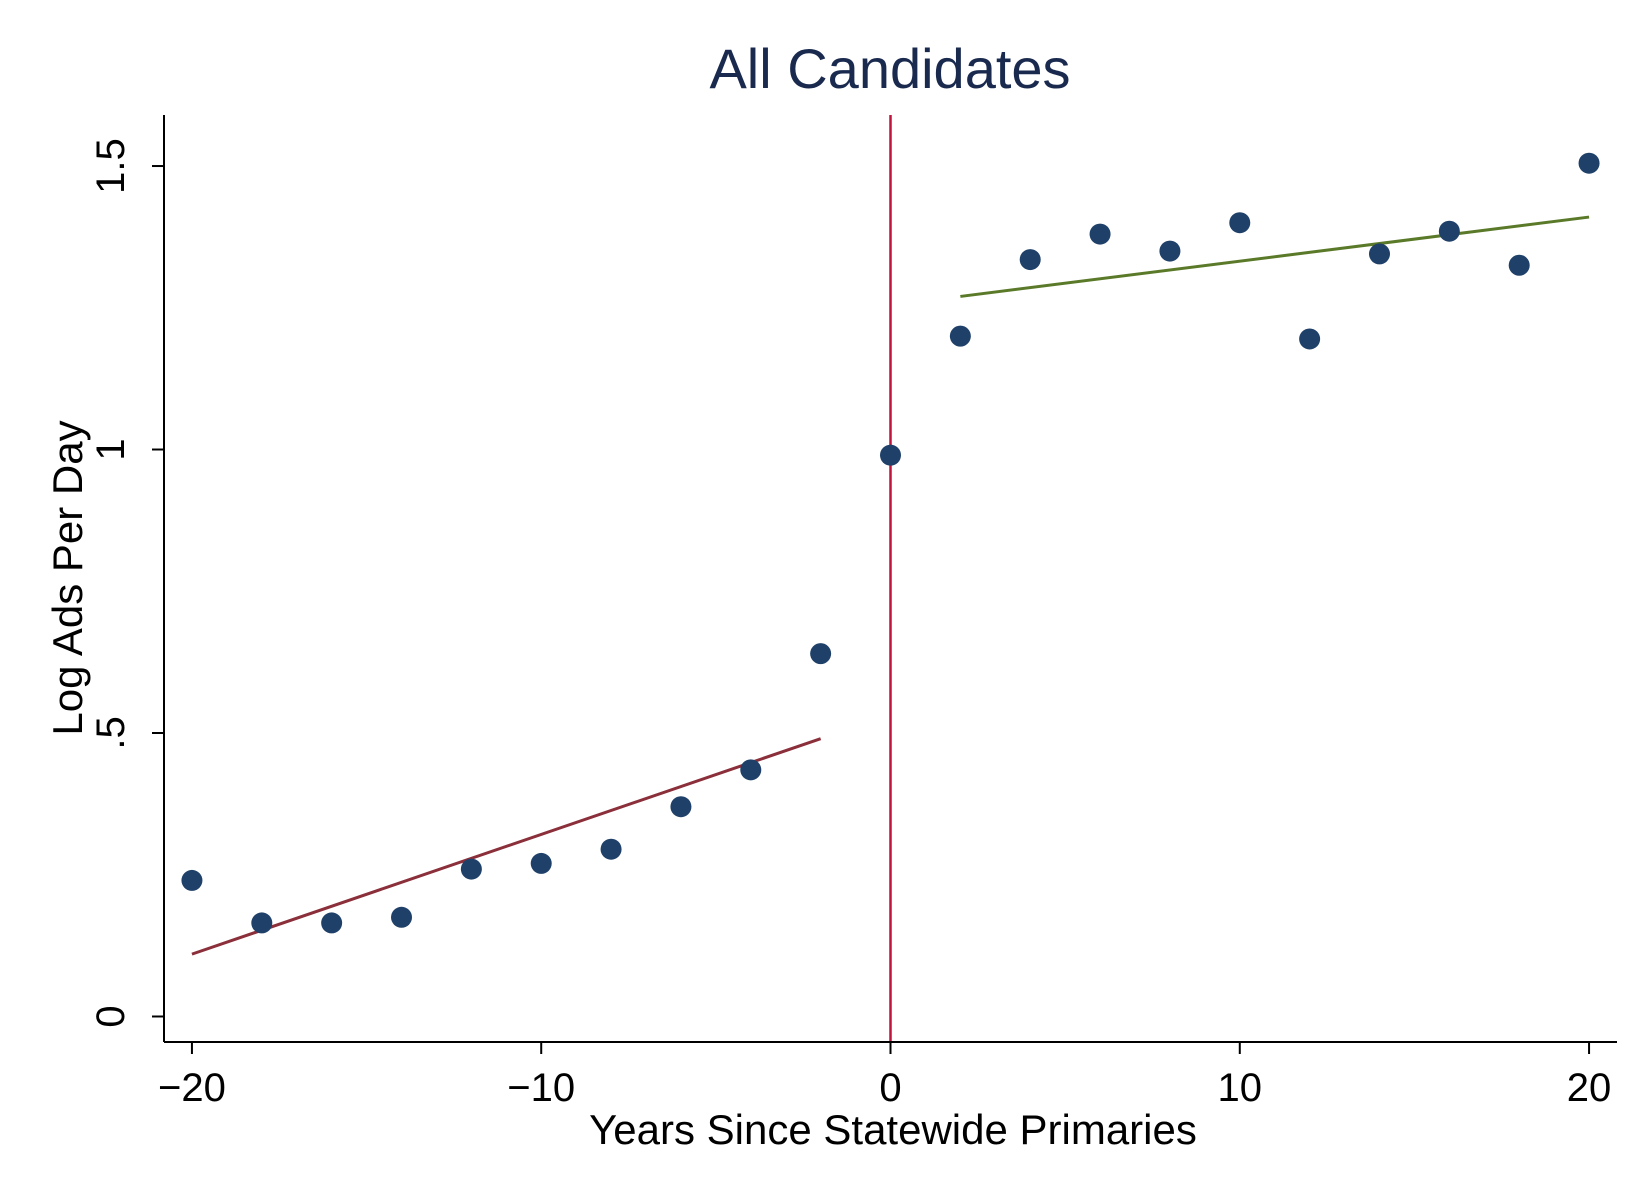 Image resolution: width=1650 pixels, height=1200 pixels. Describe the element at coordinates (111, 449) in the screenshot. I see `y-tick-label: 1` at that location.